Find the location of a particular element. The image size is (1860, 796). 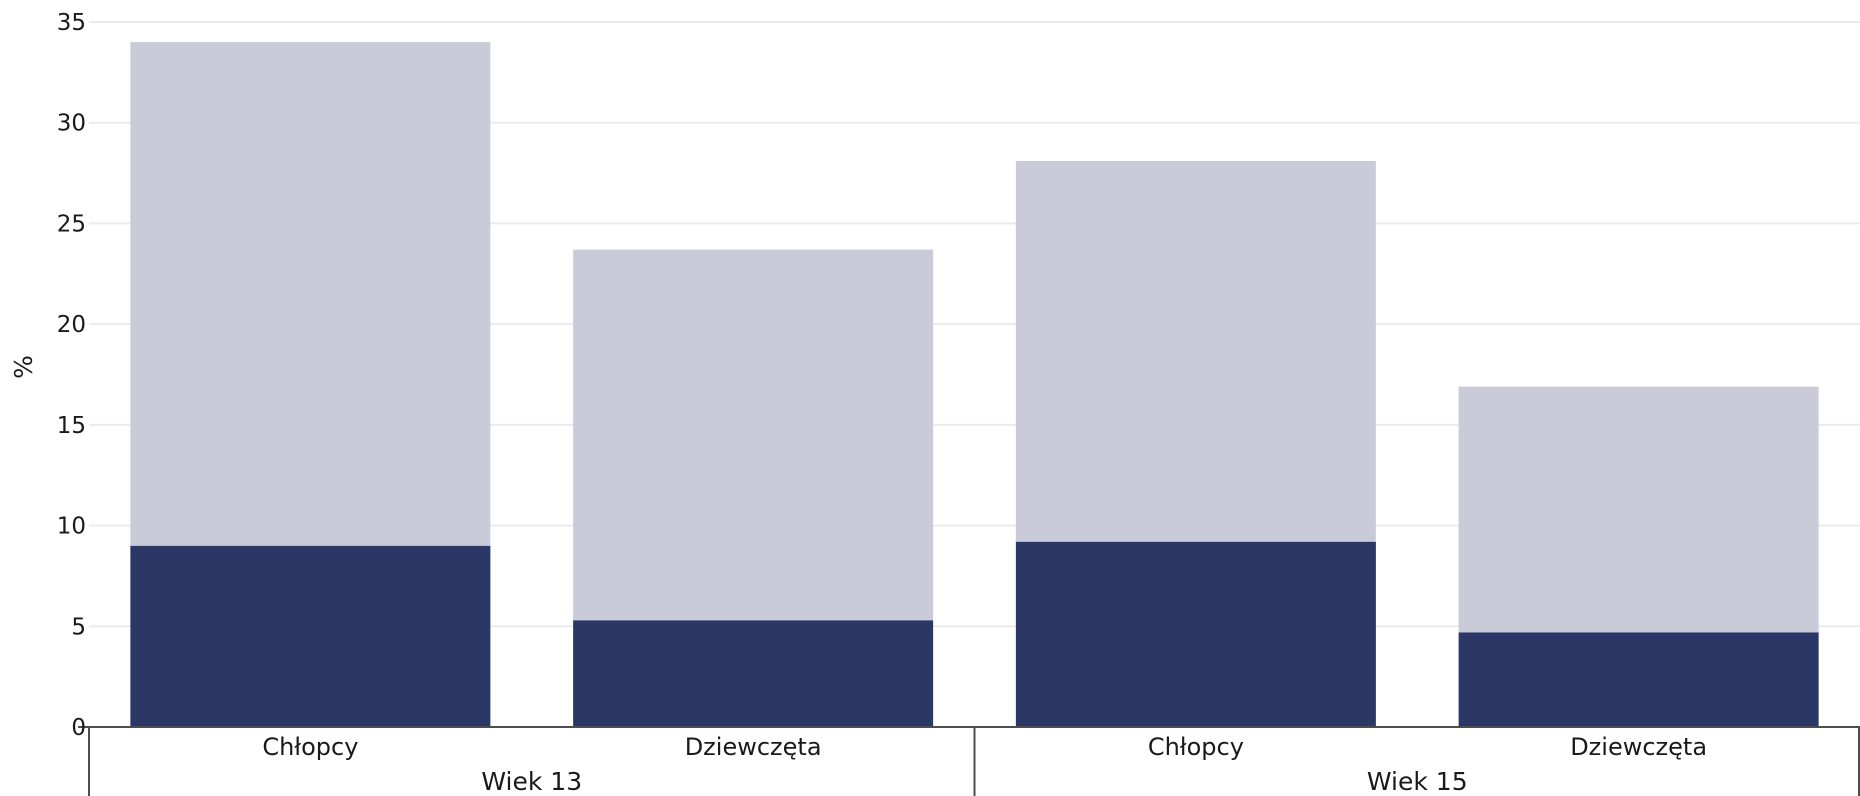

y-tick-label: 30 is located at coordinates (71, 124).